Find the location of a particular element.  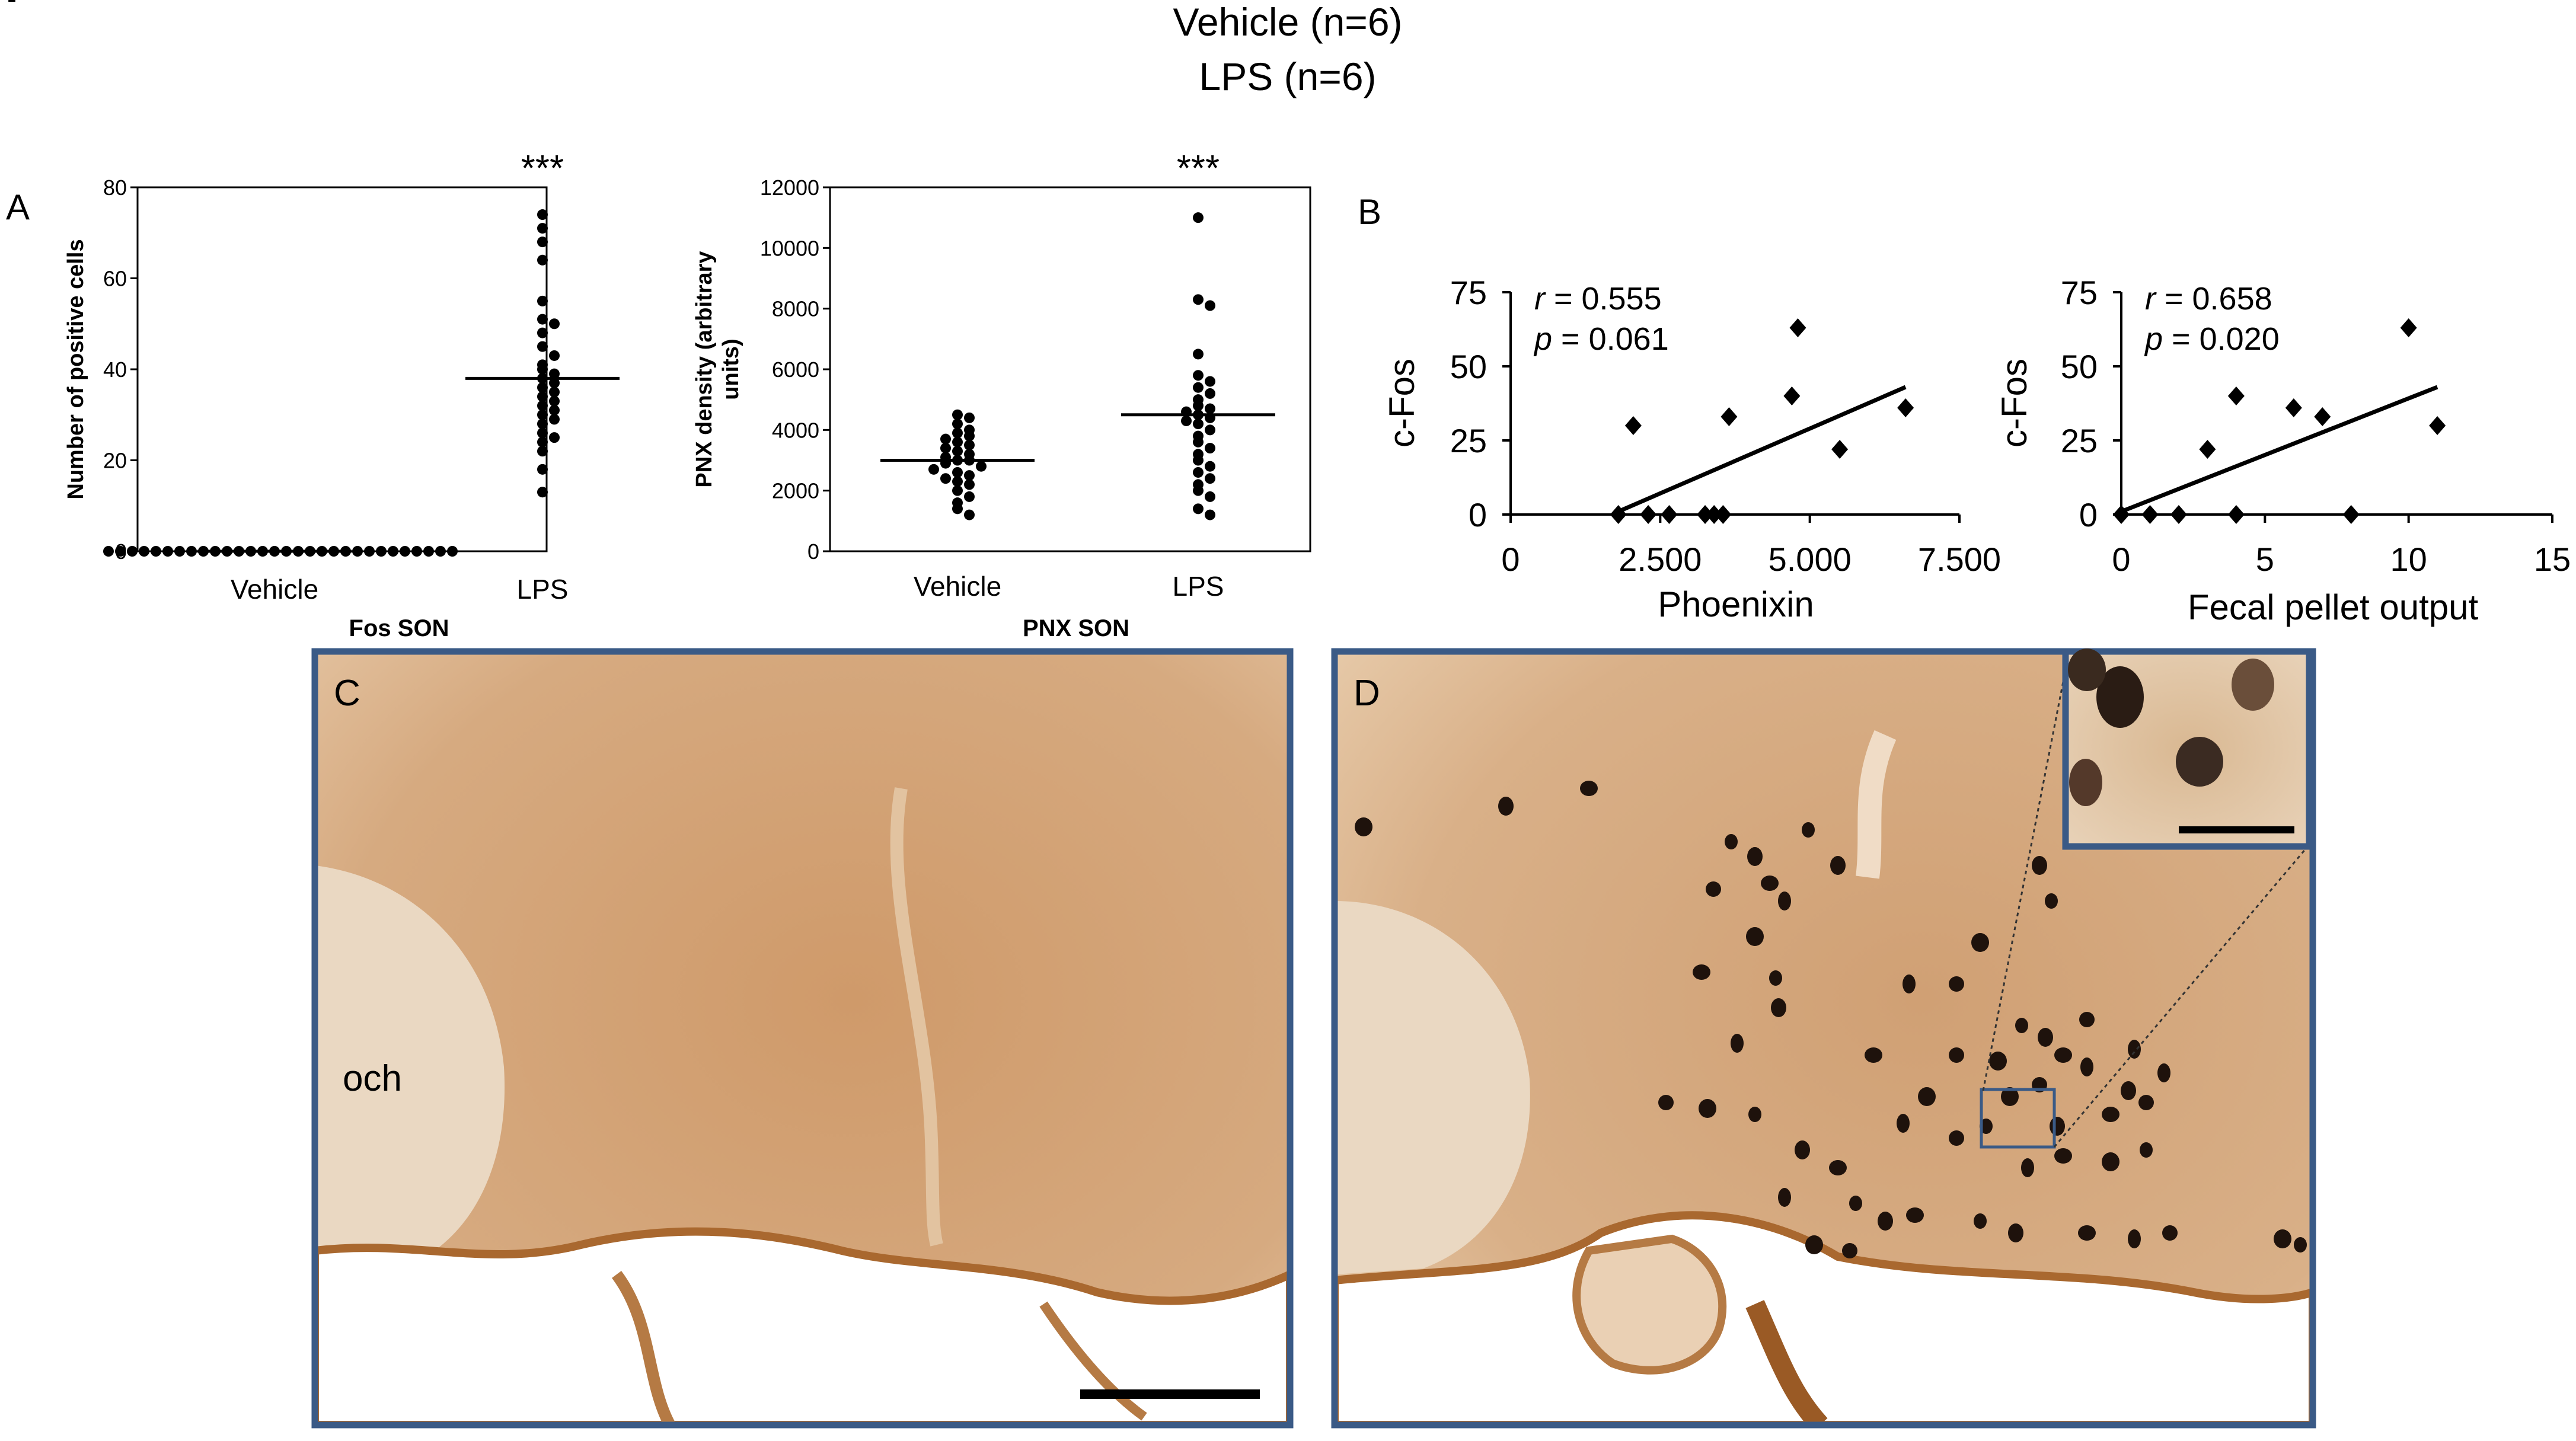

y-tick-label: 0 is located at coordinates (2088, 514).